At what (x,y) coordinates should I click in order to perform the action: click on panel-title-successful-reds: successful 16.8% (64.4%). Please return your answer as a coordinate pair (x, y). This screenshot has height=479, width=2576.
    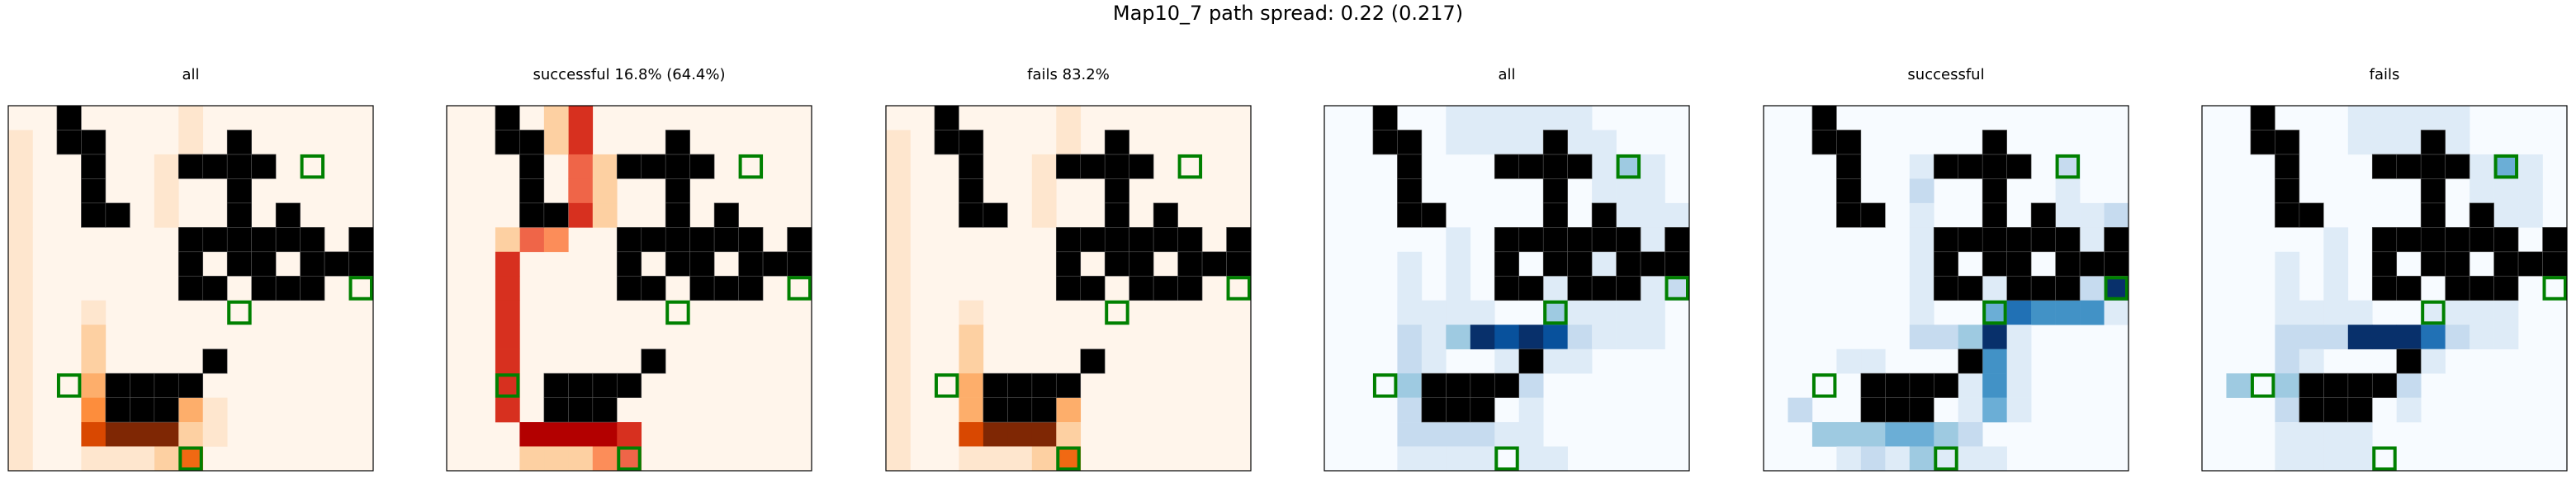
    Looking at the image, I should click on (629, 75).